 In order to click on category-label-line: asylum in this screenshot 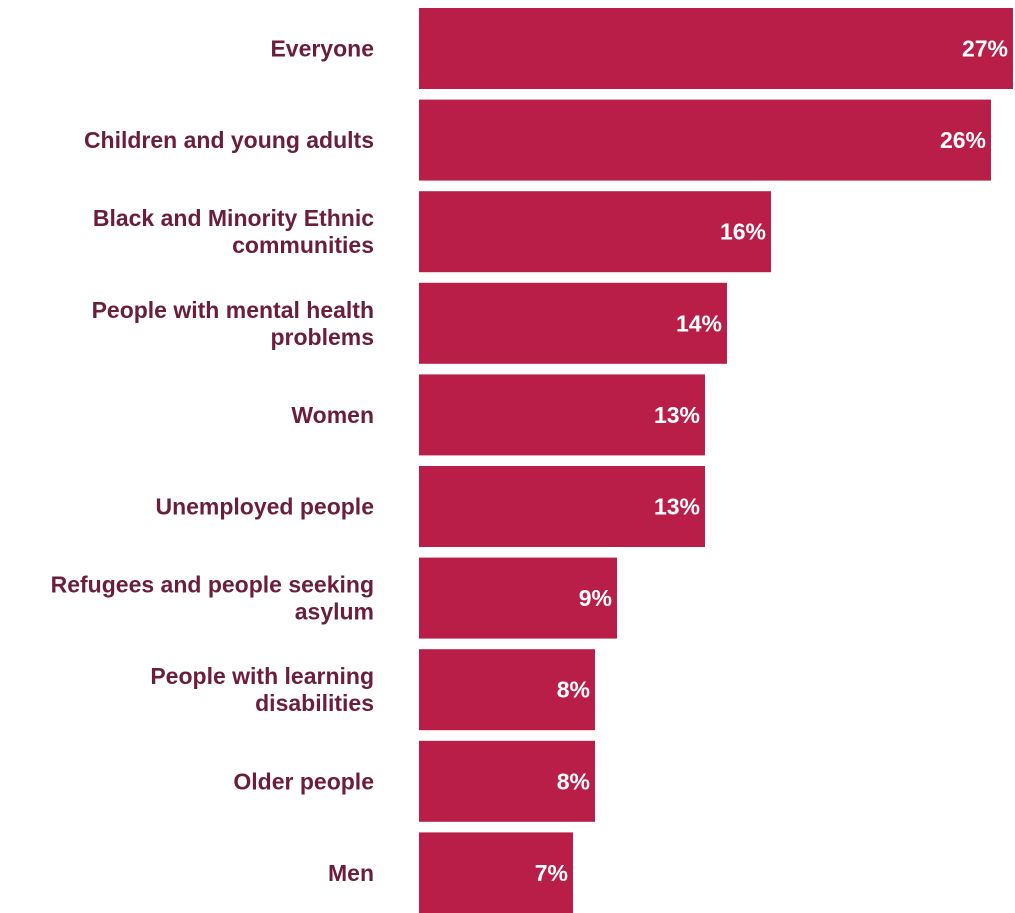, I will do `click(334, 612)`.